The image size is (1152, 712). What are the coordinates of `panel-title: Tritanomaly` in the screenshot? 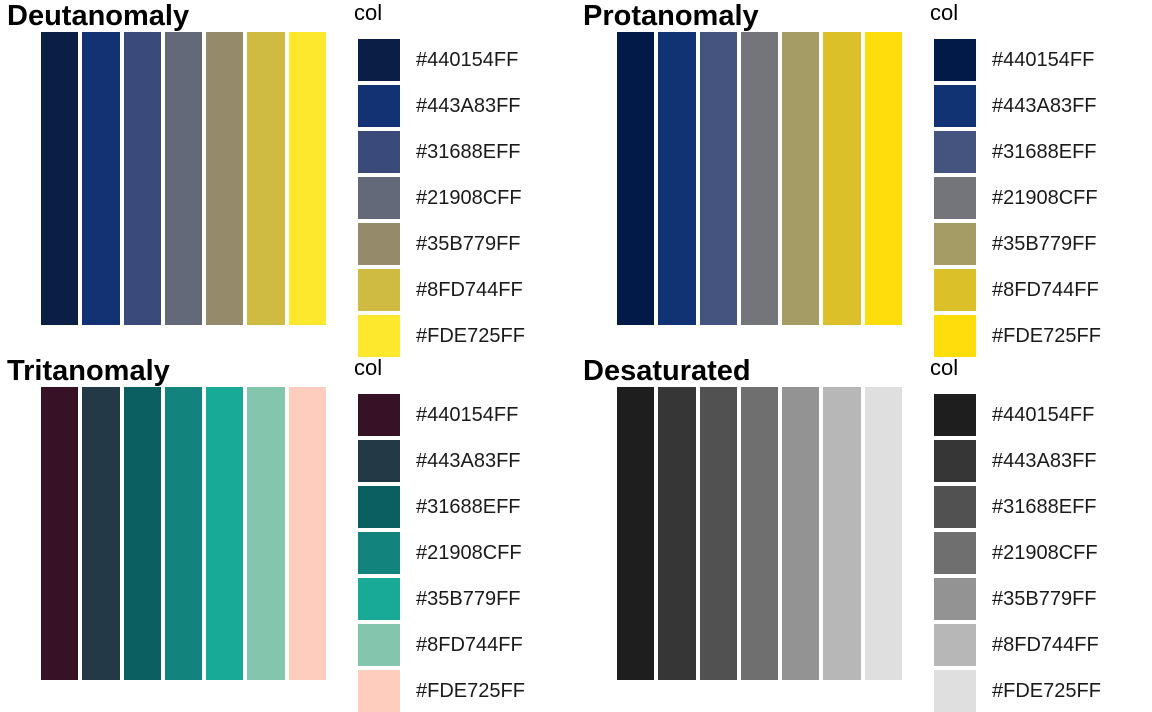 It's located at (88, 371).